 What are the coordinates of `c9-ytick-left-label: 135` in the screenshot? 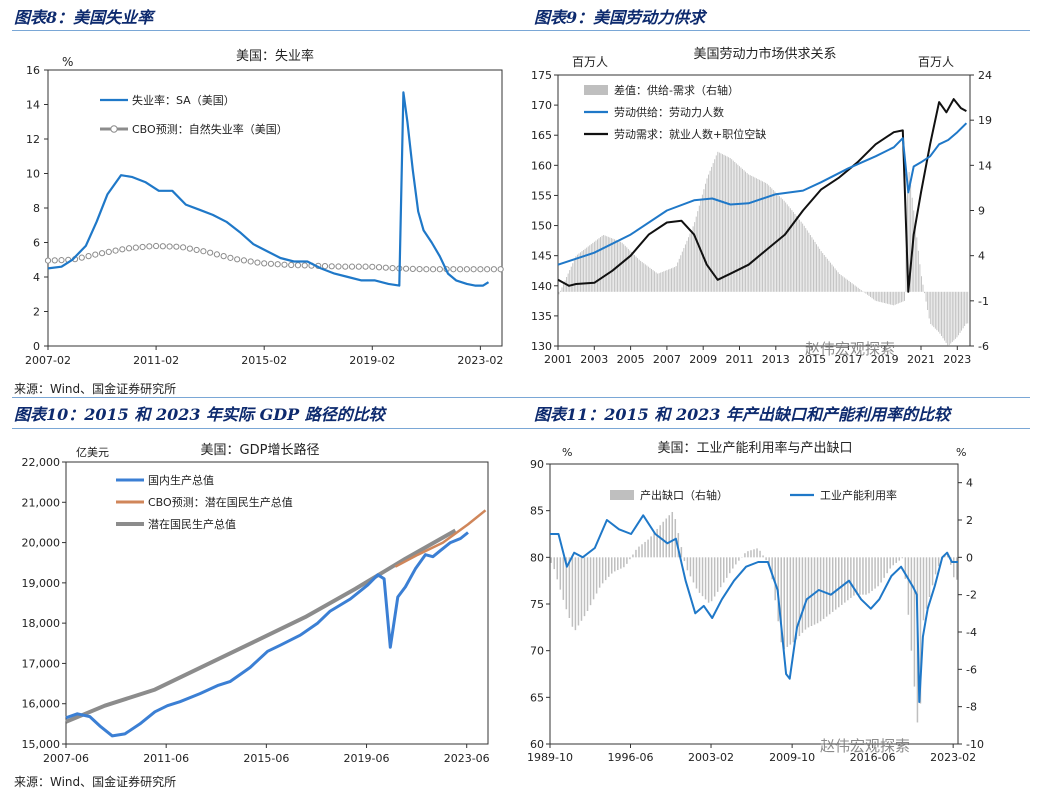 It's located at (541, 316).